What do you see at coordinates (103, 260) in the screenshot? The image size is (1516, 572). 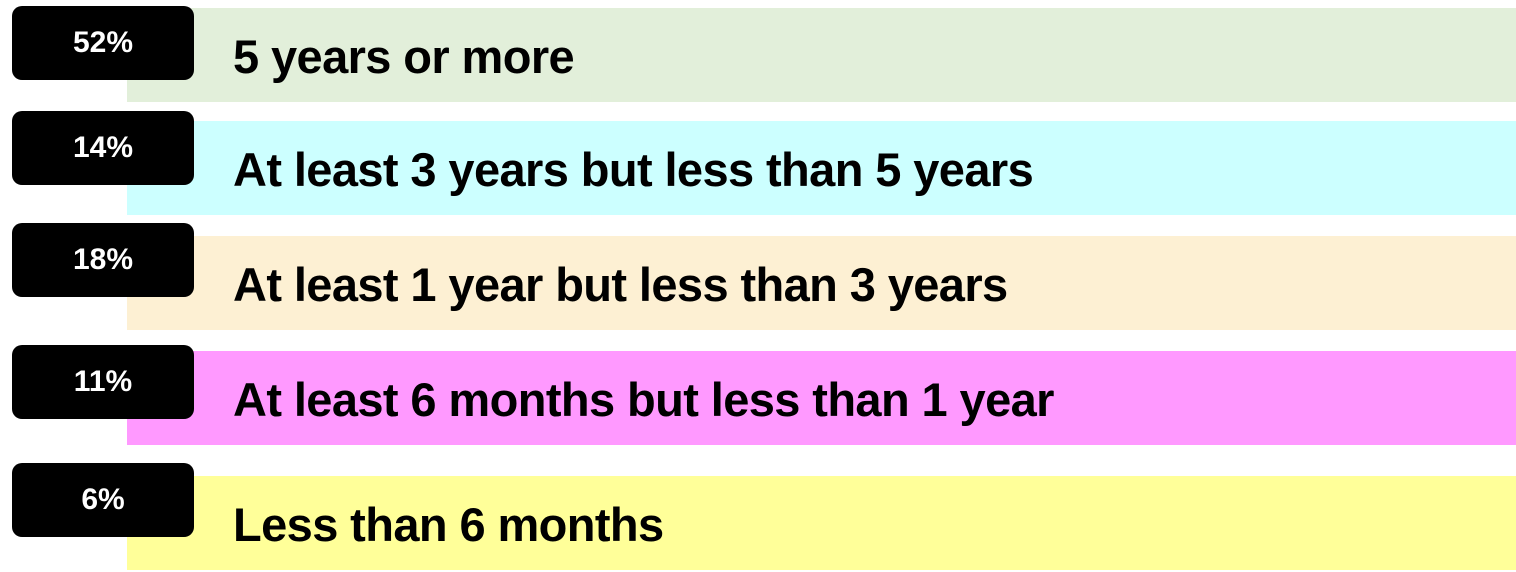 I see `percent-badge: 18%` at bounding box center [103, 260].